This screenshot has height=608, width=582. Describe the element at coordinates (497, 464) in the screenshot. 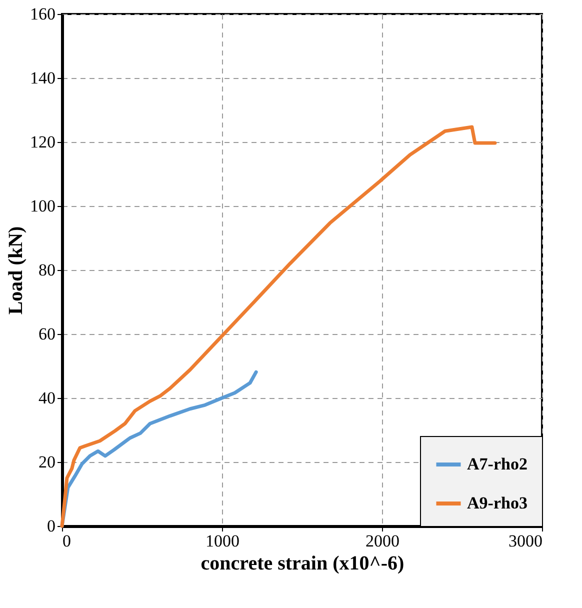

I see `legend-label: A7-rho2` at that location.